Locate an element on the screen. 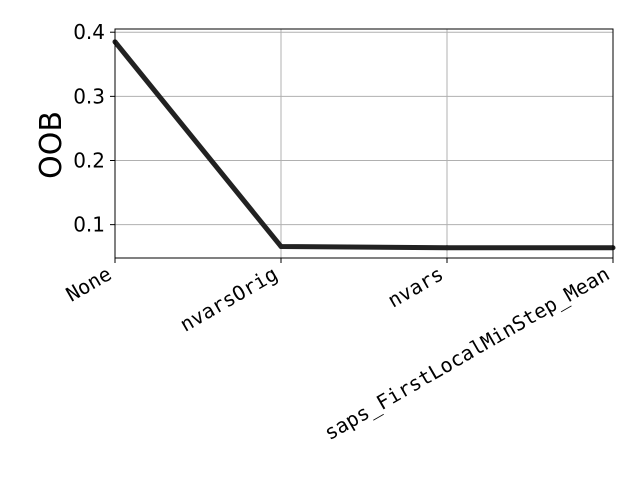  y-tick-label: 0.3 is located at coordinates (89, 96).